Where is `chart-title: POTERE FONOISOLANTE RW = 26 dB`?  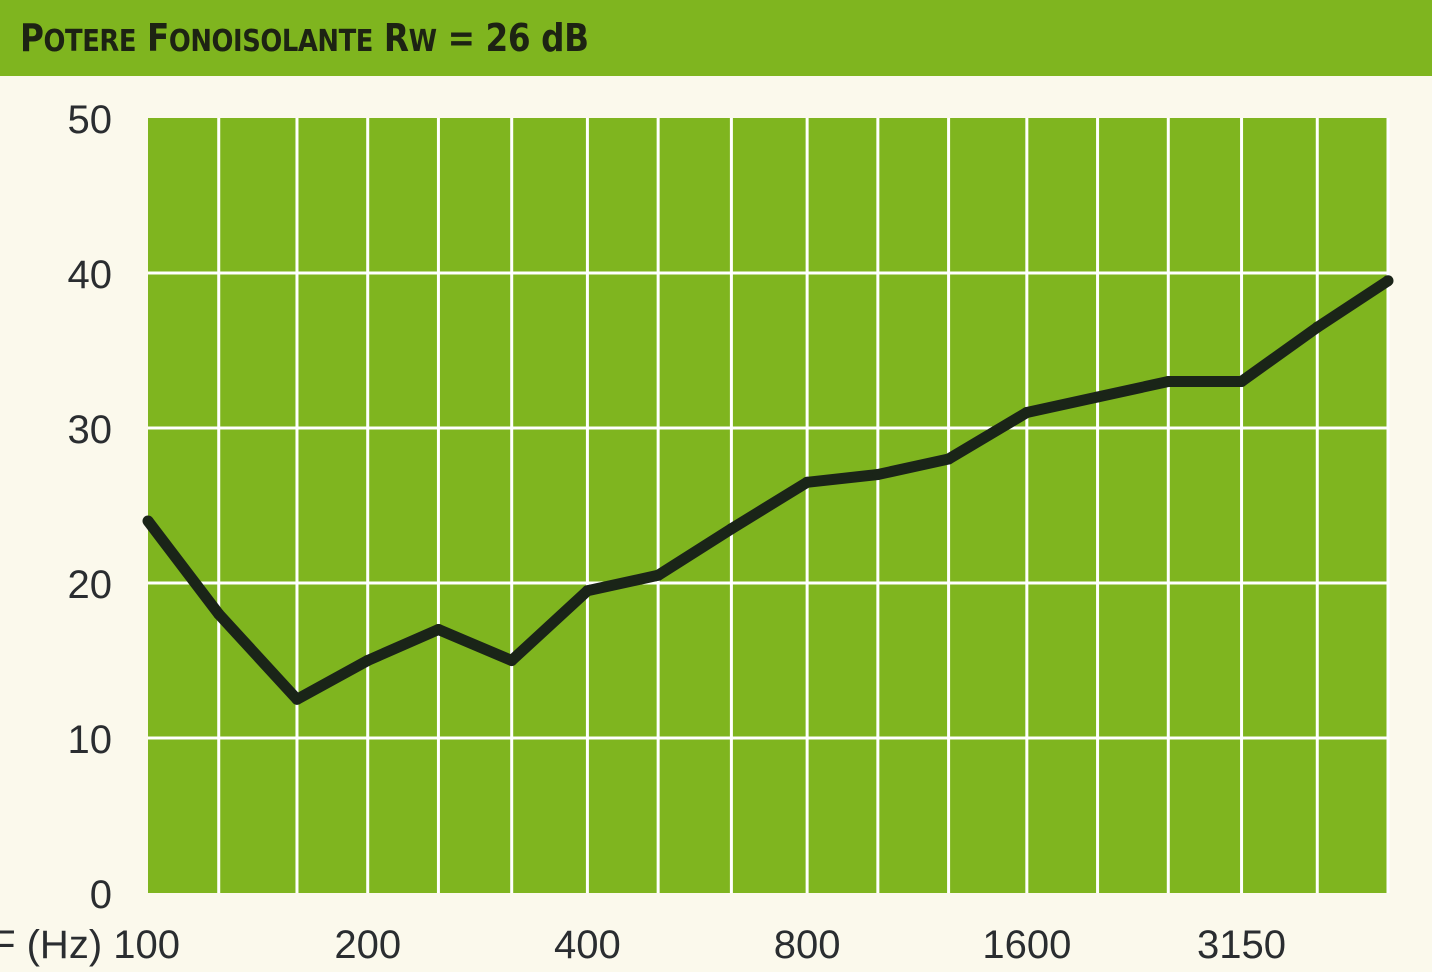 chart-title: POTERE FONOISOLANTE RW = 26 dB is located at coordinates (304, 40).